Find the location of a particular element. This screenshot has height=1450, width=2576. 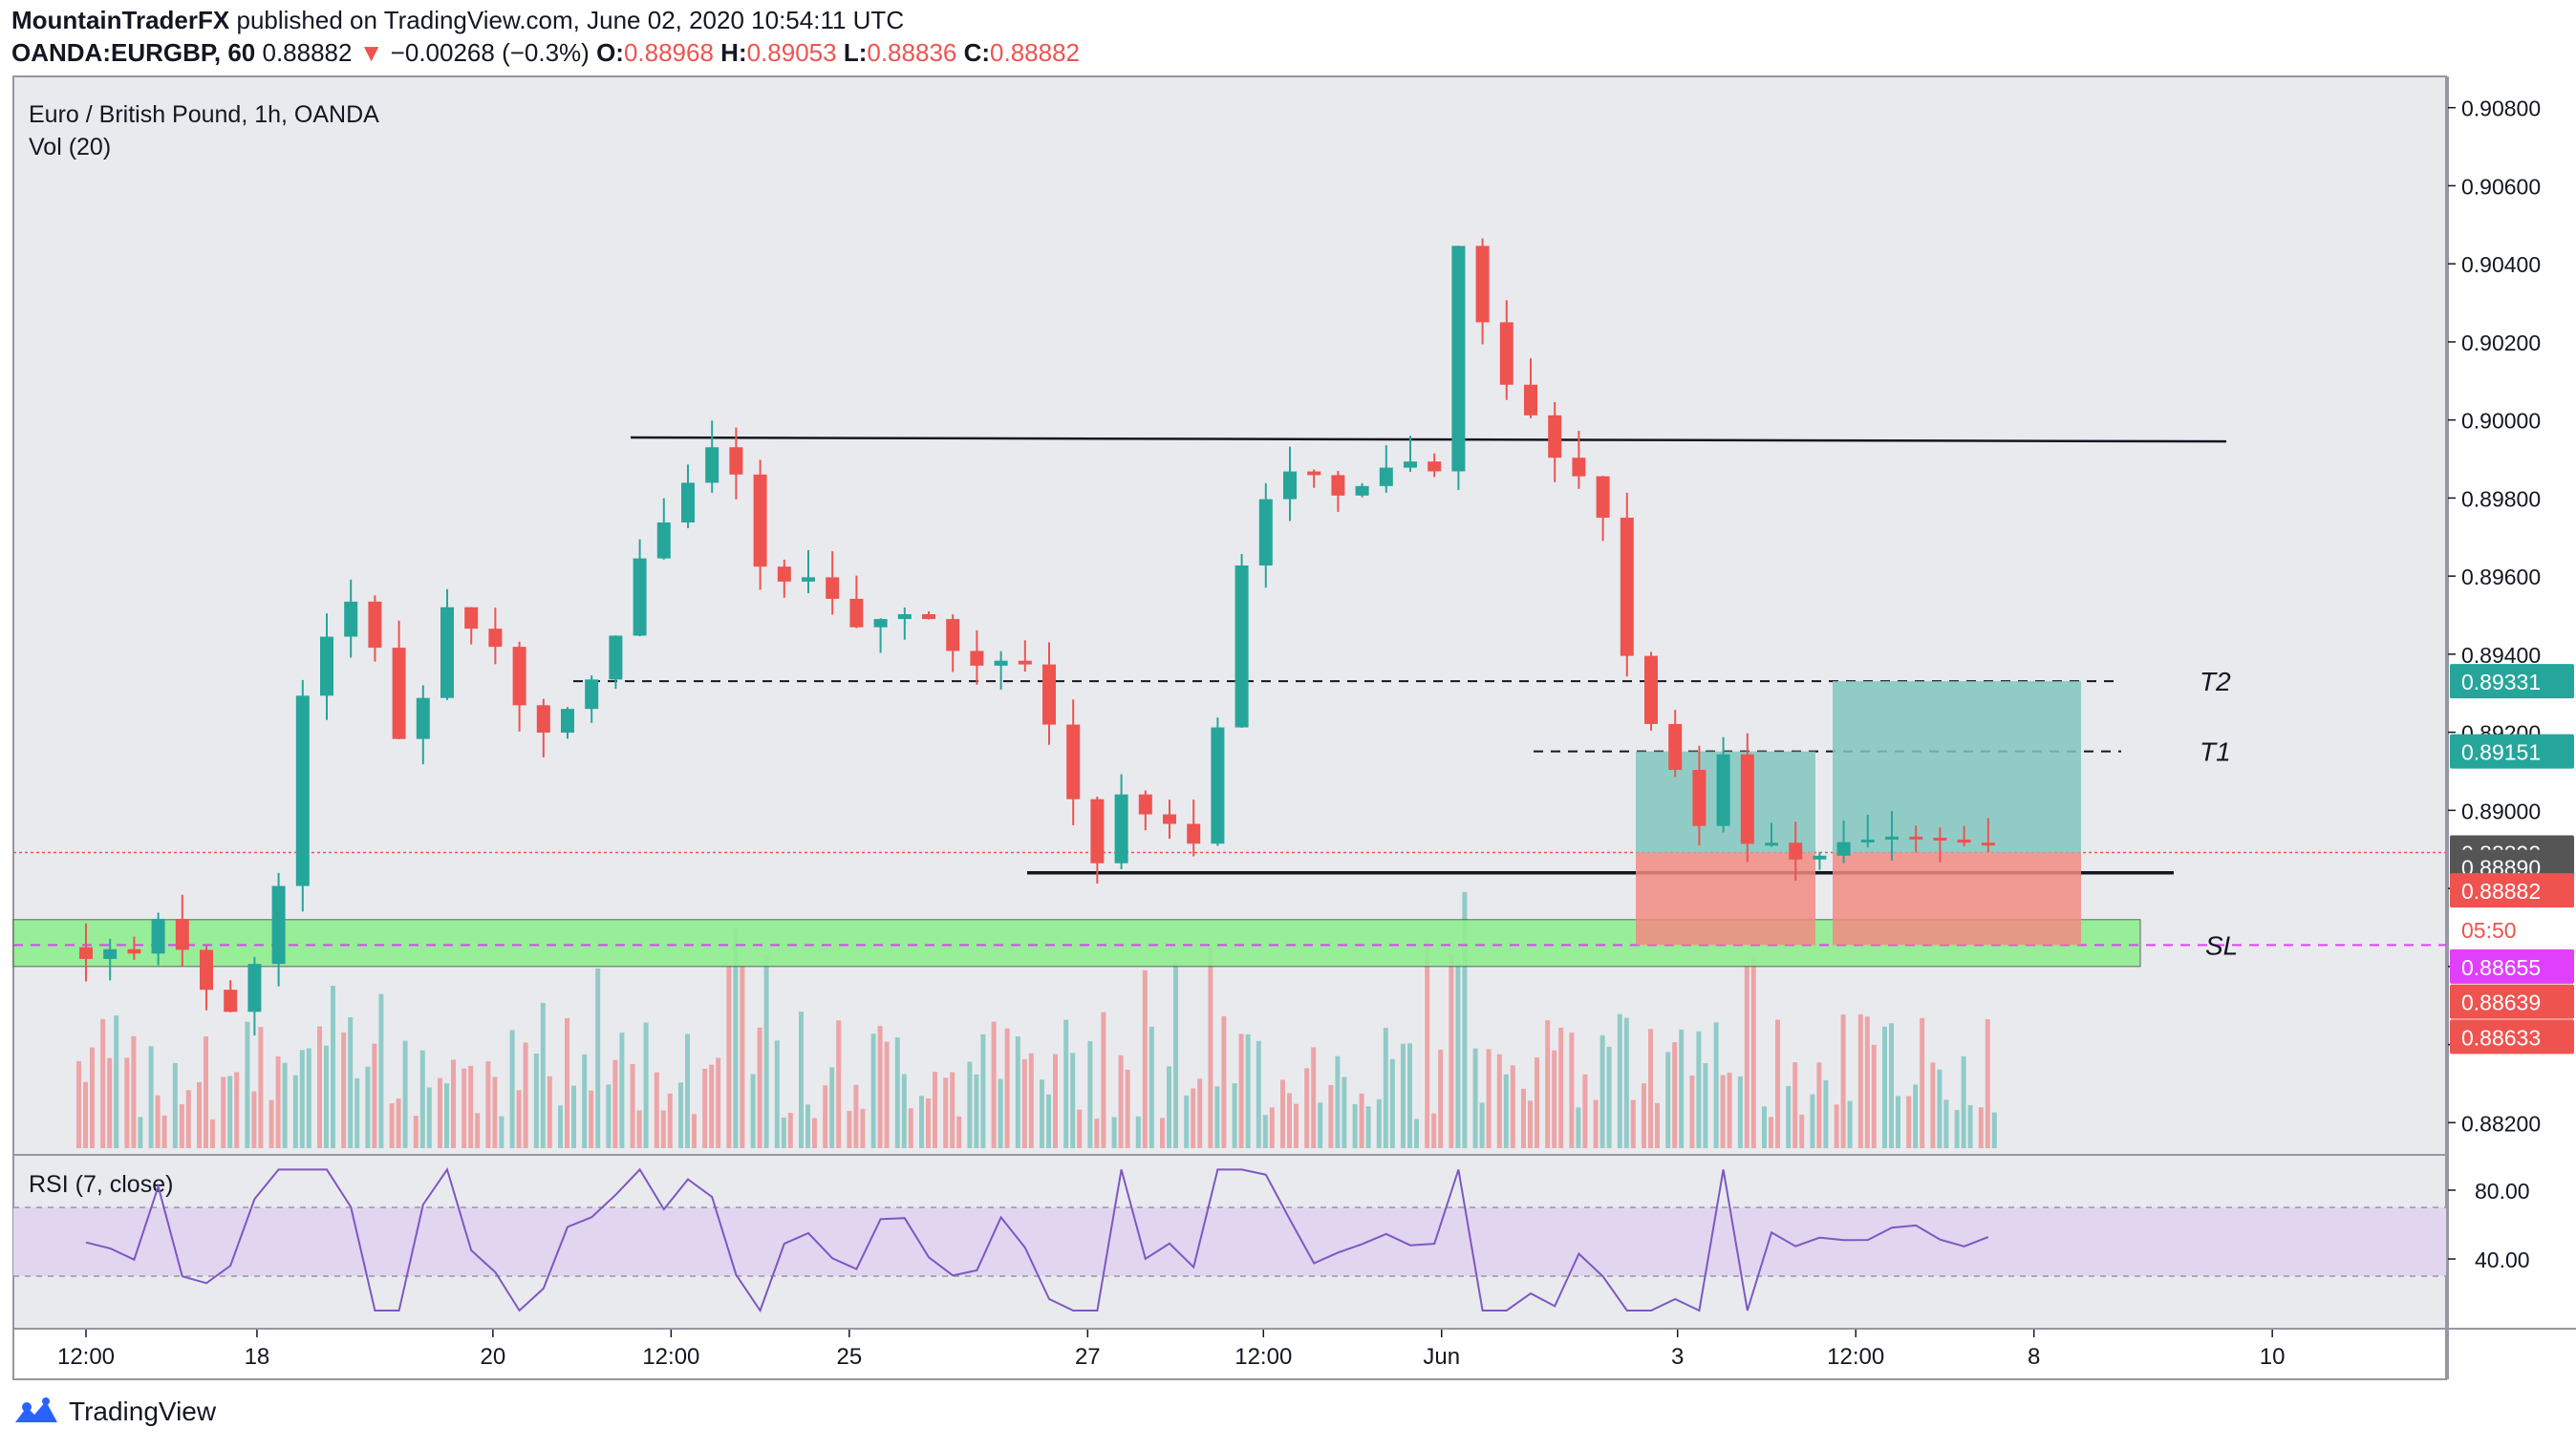

price-axis-label-text: 05:50 is located at coordinates (2489, 930).